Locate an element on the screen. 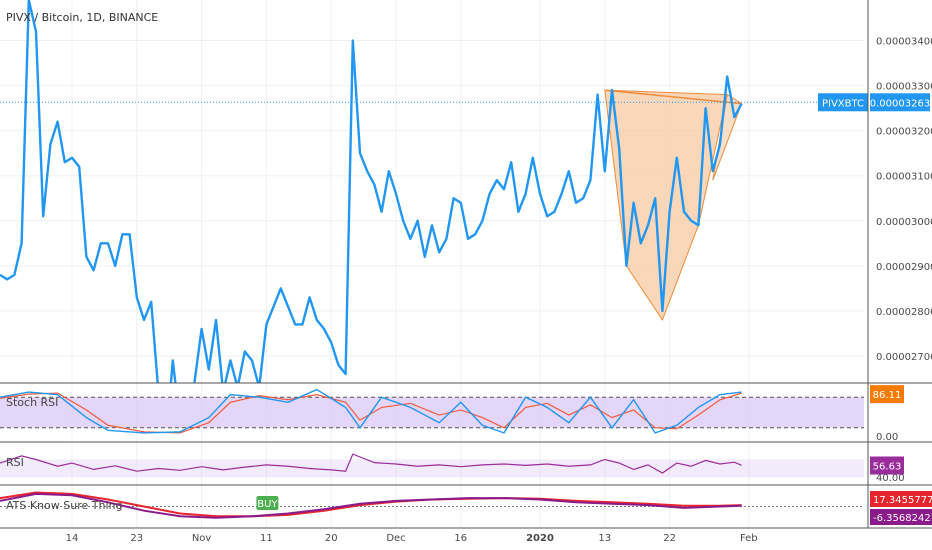 The height and width of the screenshot is (550, 932). rsi-line is located at coordinates (371, 463).